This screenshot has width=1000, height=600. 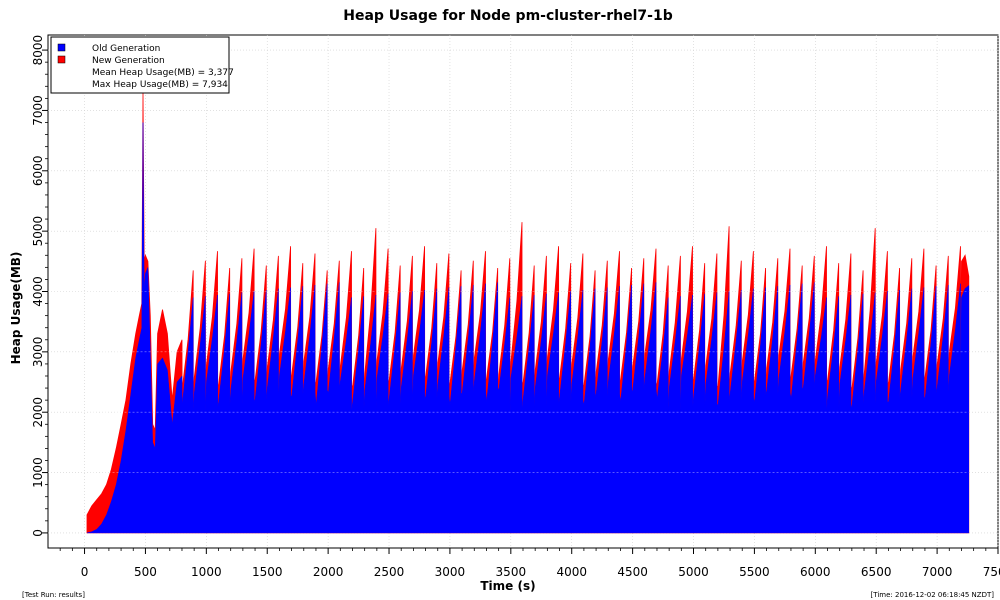 I want to click on x-tick-label: 4500, so click(x=632, y=572).